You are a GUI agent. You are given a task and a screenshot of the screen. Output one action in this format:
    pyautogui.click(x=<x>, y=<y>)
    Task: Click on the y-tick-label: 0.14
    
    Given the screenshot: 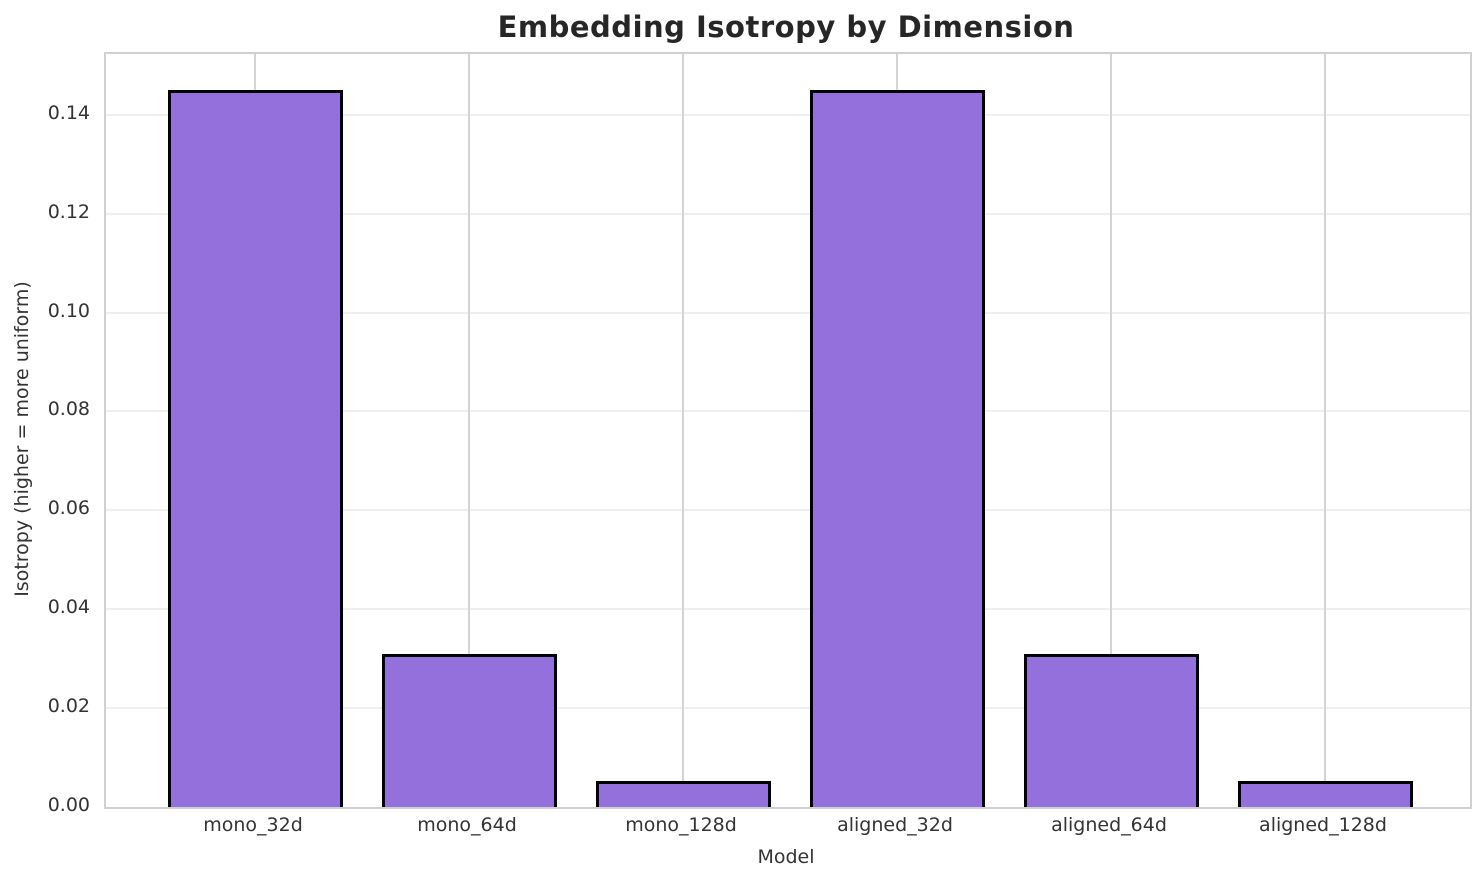 What is the action you would take?
    pyautogui.click(x=68, y=112)
    